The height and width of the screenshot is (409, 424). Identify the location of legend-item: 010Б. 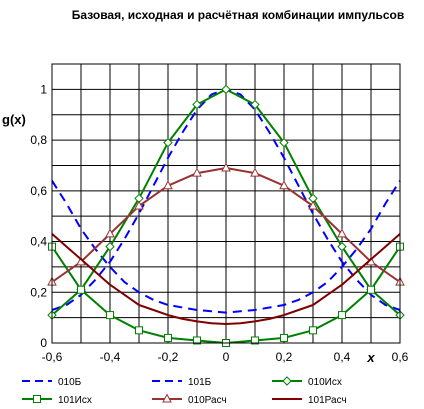
(52, 382).